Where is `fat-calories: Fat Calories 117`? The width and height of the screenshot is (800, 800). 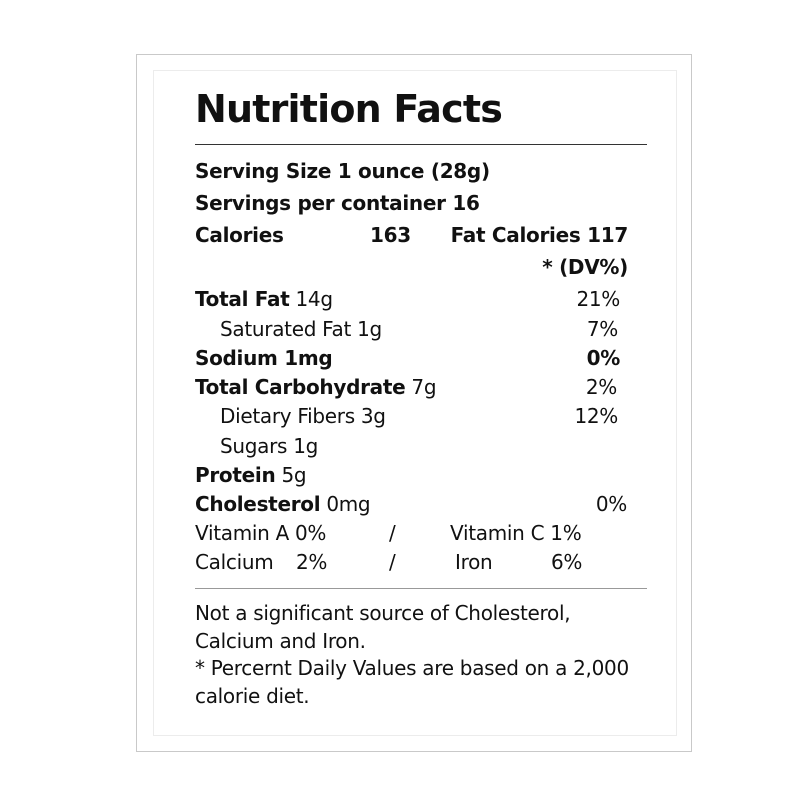 fat-calories: Fat Calories 117 is located at coordinates (539, 235).